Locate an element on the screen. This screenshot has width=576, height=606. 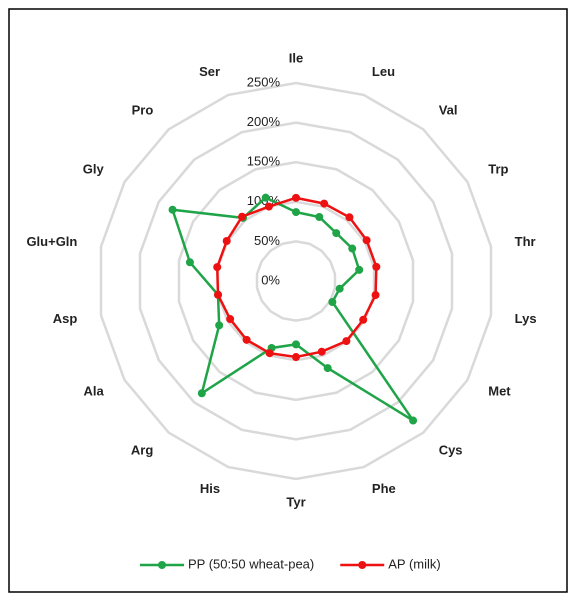
y-tick-label: 250% is located at coordinates (264, 81).